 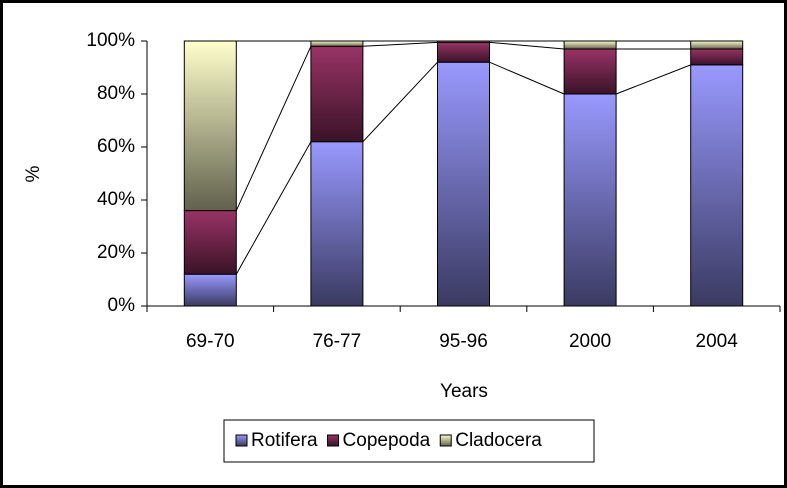 I want to click on x-tick-label: 2000, so click(x=590, y=341).